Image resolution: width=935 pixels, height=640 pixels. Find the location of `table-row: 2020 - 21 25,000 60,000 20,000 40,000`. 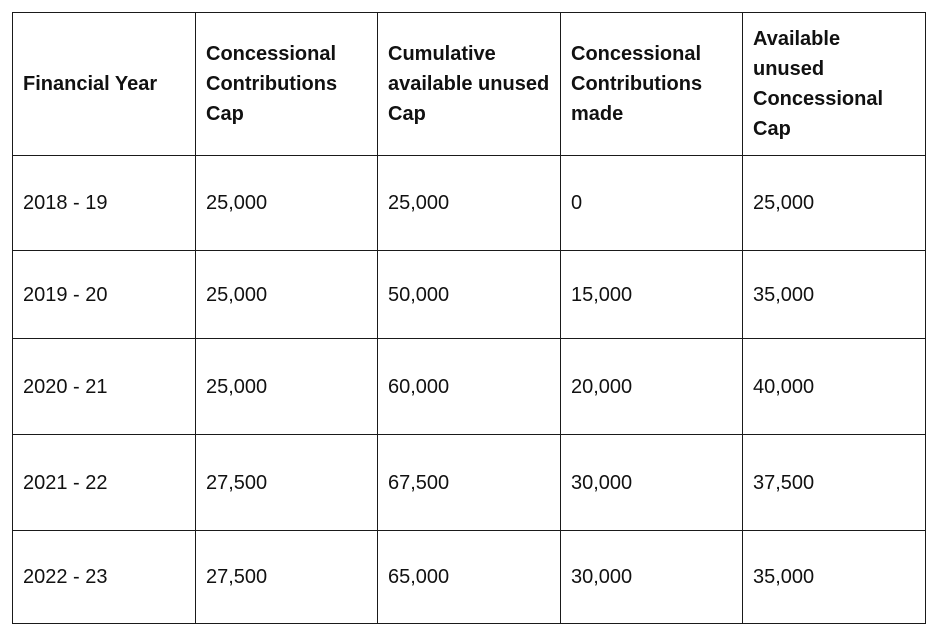

table-row: 2020 - 21 25,000 60,000 20,000 40,000 is located at coordinates (469, 386).